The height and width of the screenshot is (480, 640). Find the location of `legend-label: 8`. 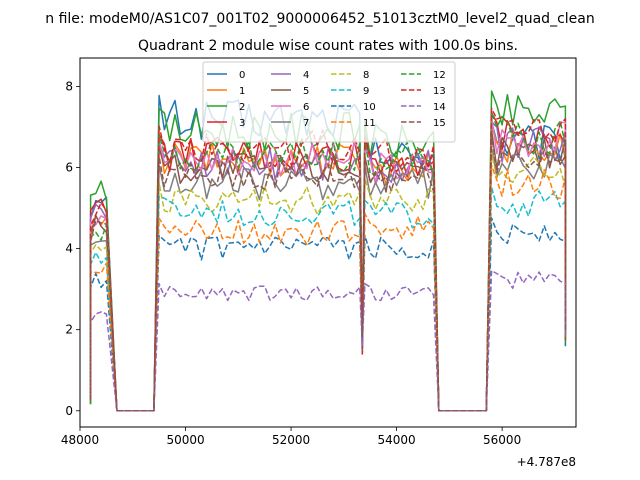

legend-label: 8 is located at coordinates (366, 75).